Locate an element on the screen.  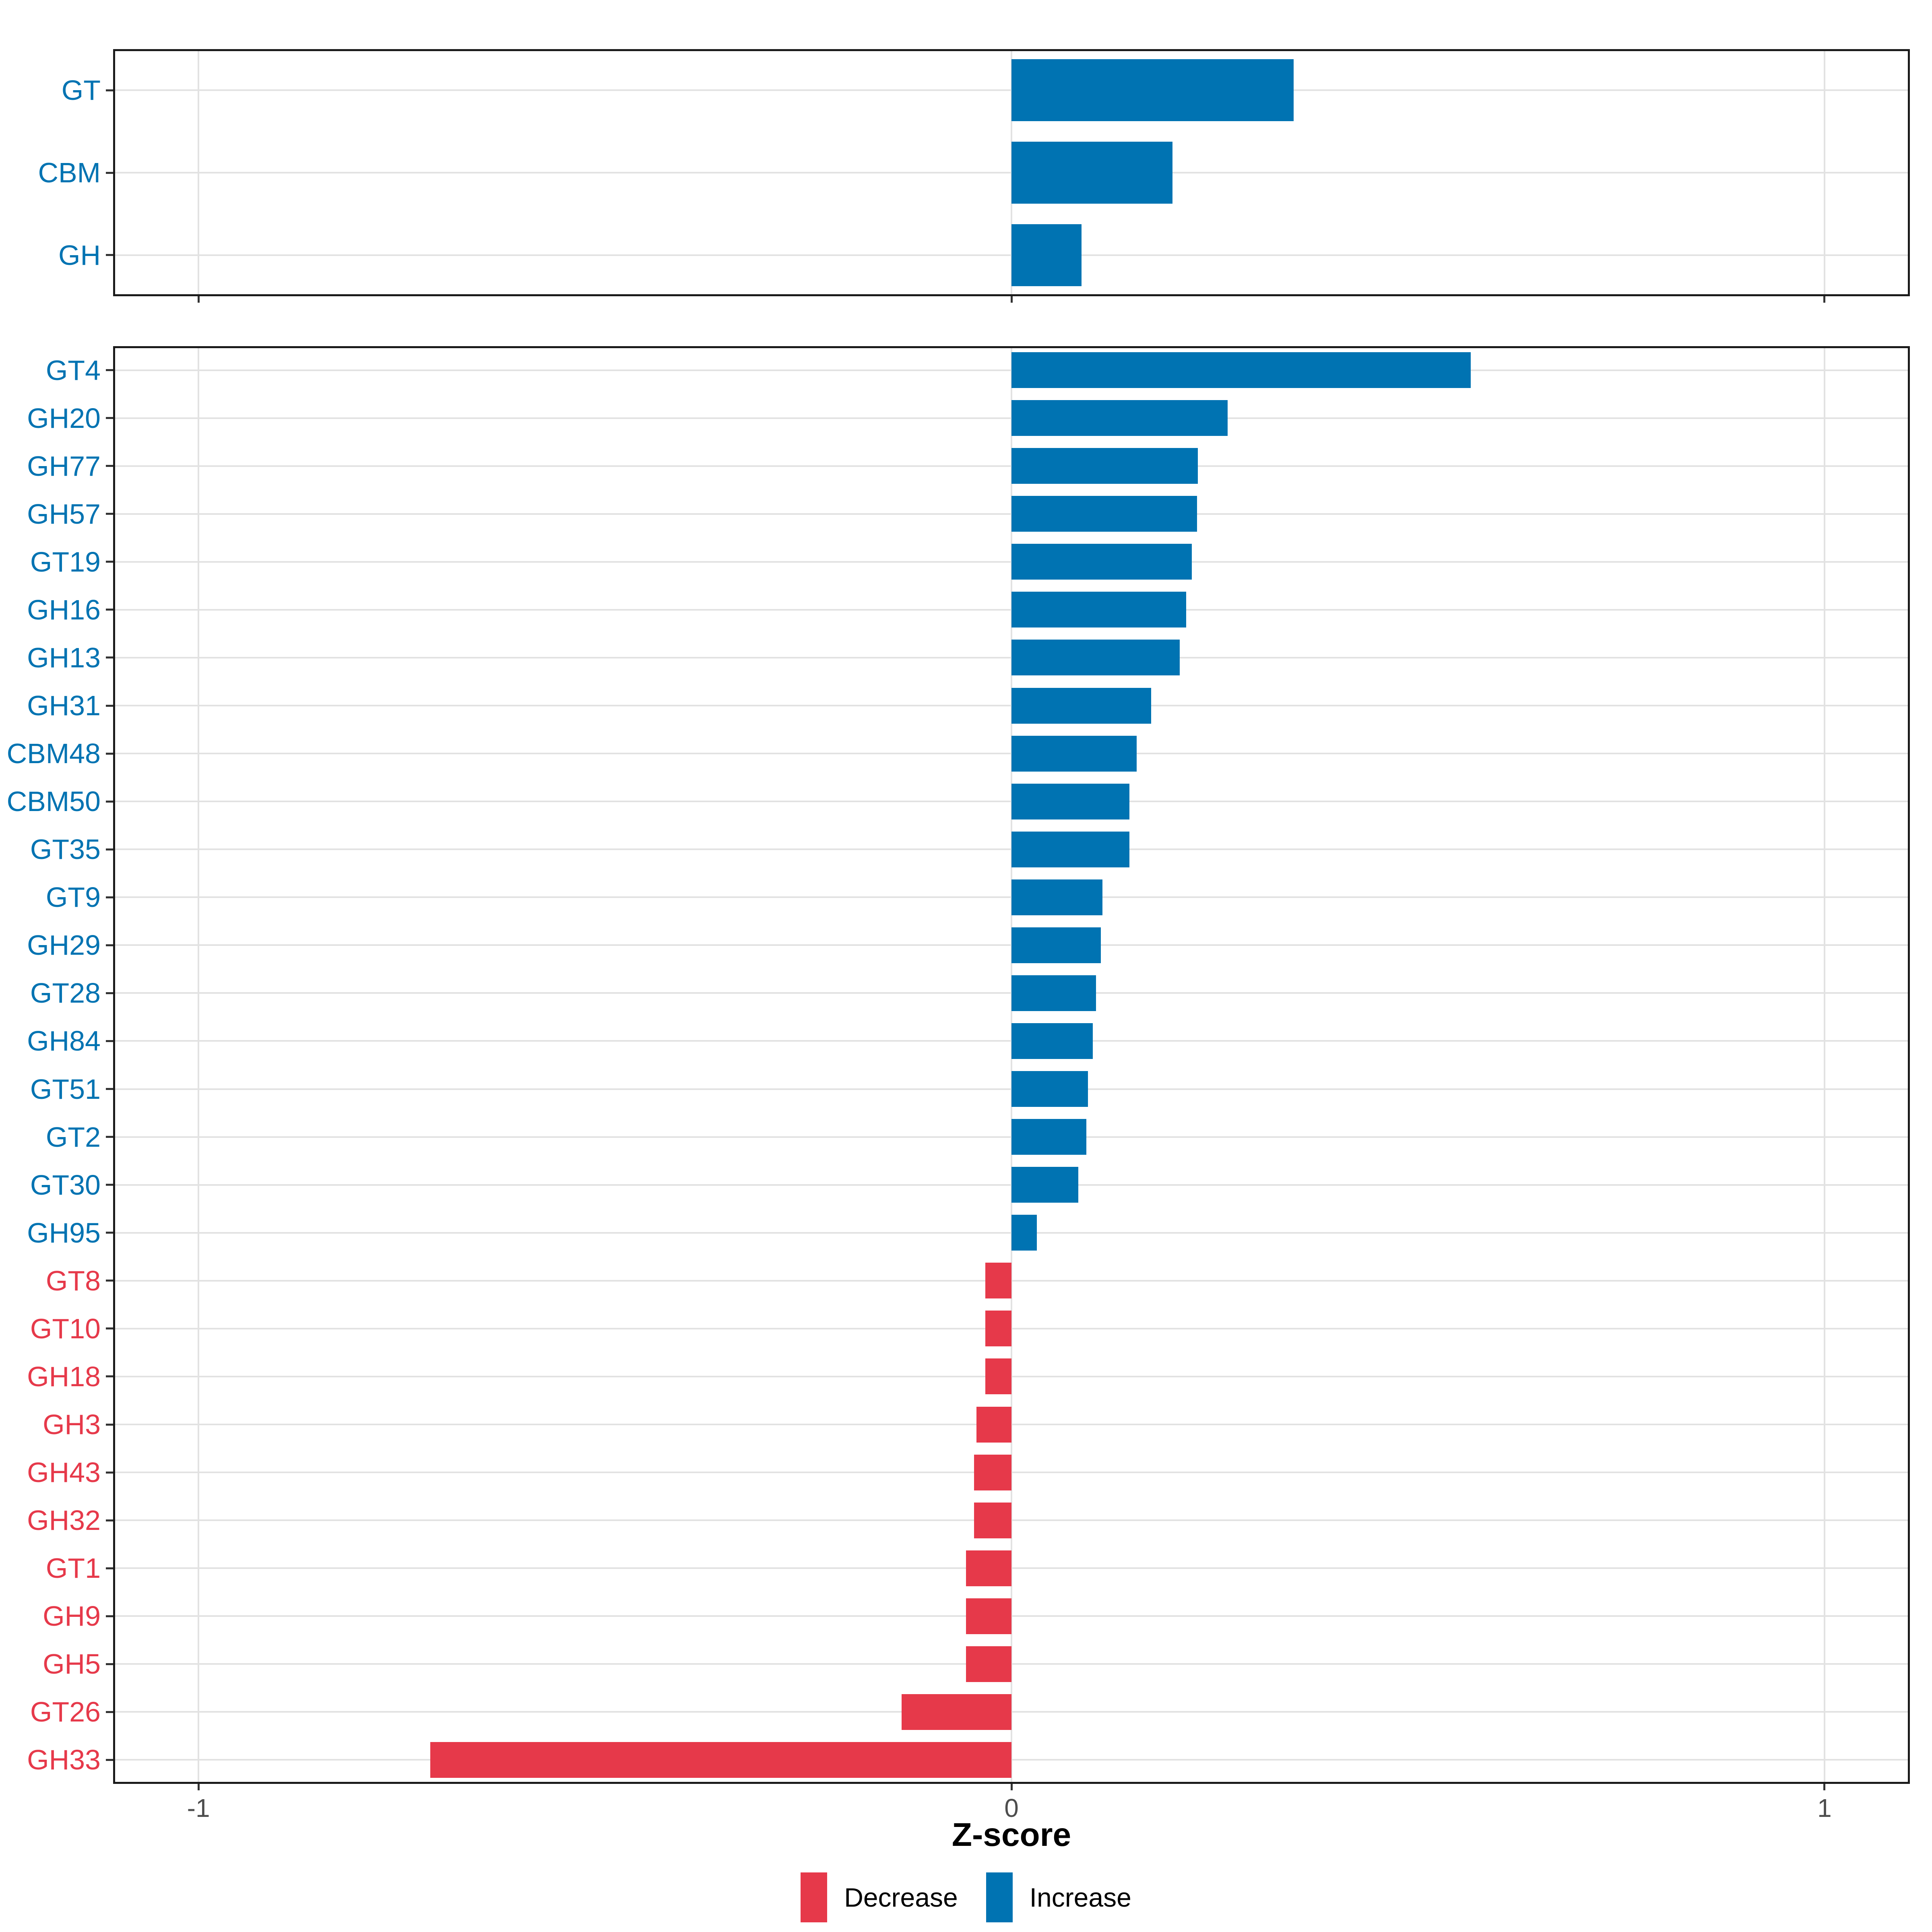
y-tick-GH20 is located at coordinates (109, 418).